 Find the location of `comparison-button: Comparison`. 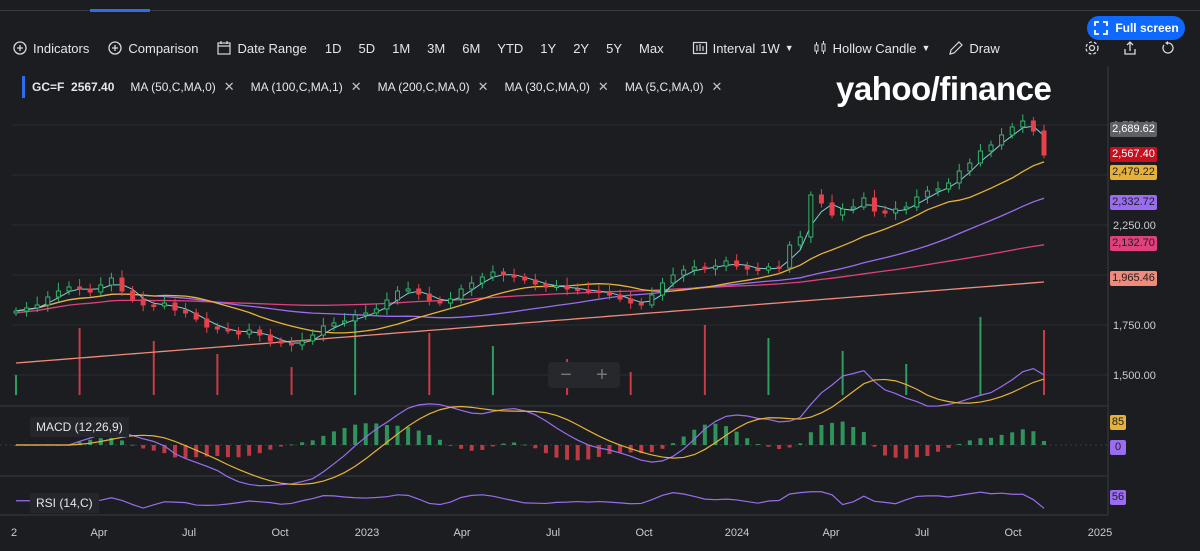

comparison-button: Comparison is located at coordinates (152, 48).